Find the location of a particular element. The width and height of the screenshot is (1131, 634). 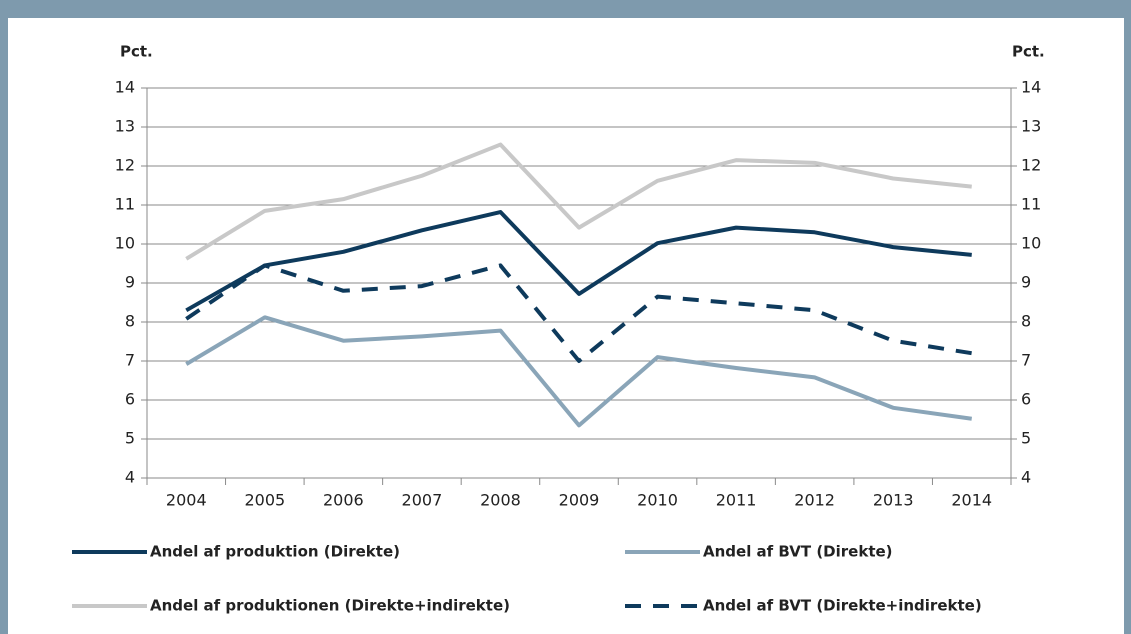

y-tick-label: 4 is located at coordinates (130, 477).